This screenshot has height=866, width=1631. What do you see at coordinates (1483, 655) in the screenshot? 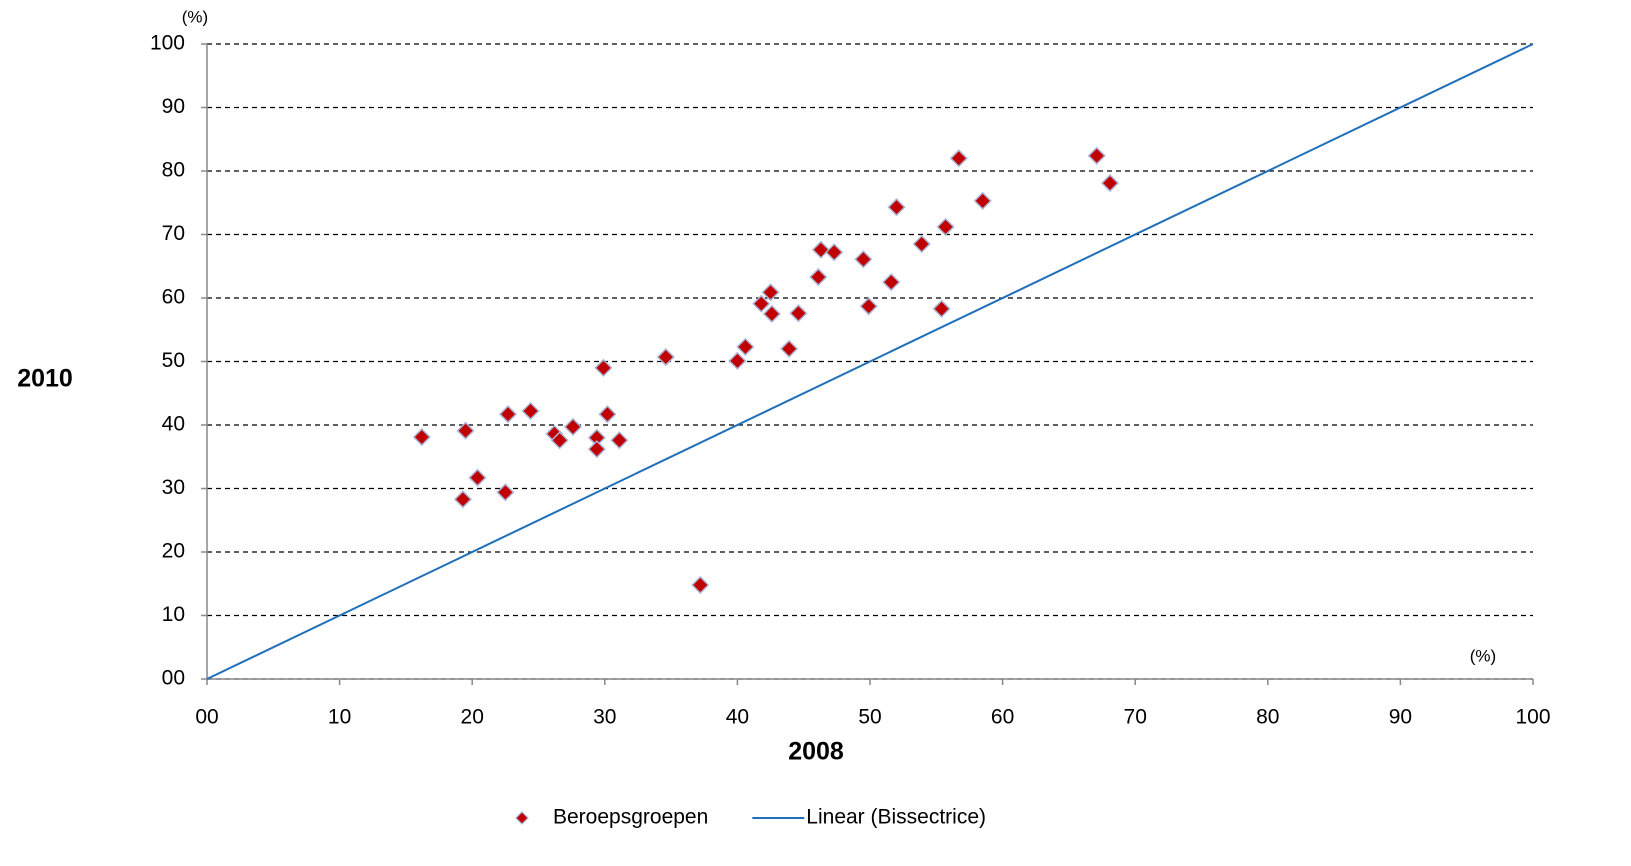
I see `x-unit: (%)` at bounding box center [1483, 655].